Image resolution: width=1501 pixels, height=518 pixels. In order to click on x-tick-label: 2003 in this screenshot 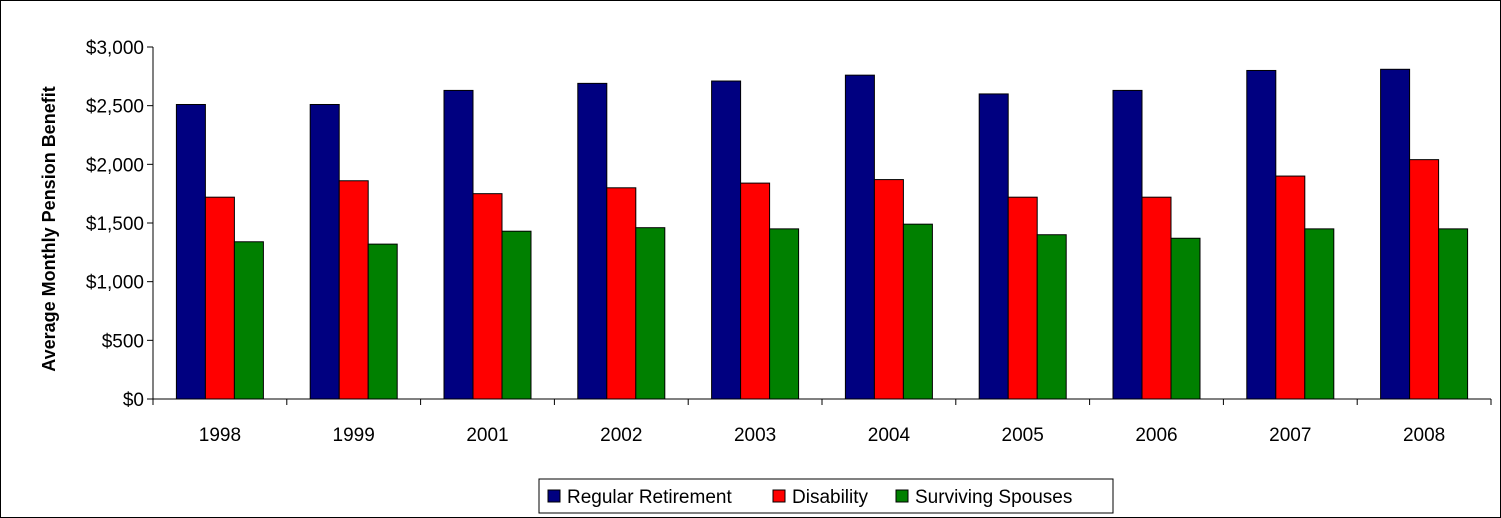, I will do `click(755, 435)`.